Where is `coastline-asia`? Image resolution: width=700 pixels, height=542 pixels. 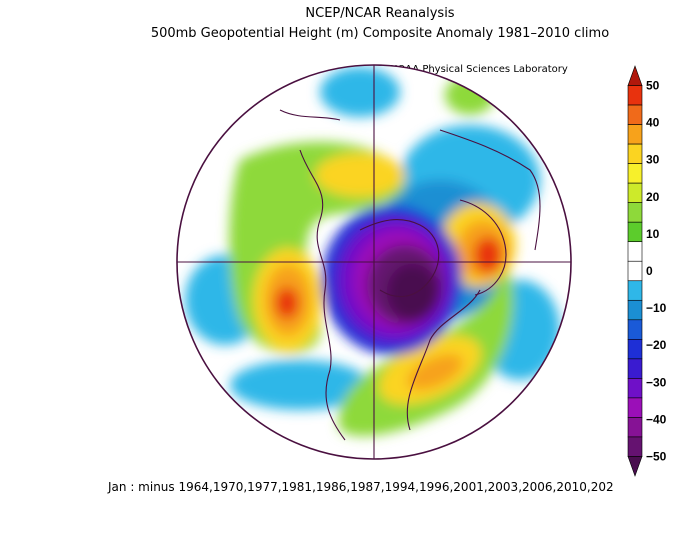
coastline-asia is located at coordinates (490, 190).